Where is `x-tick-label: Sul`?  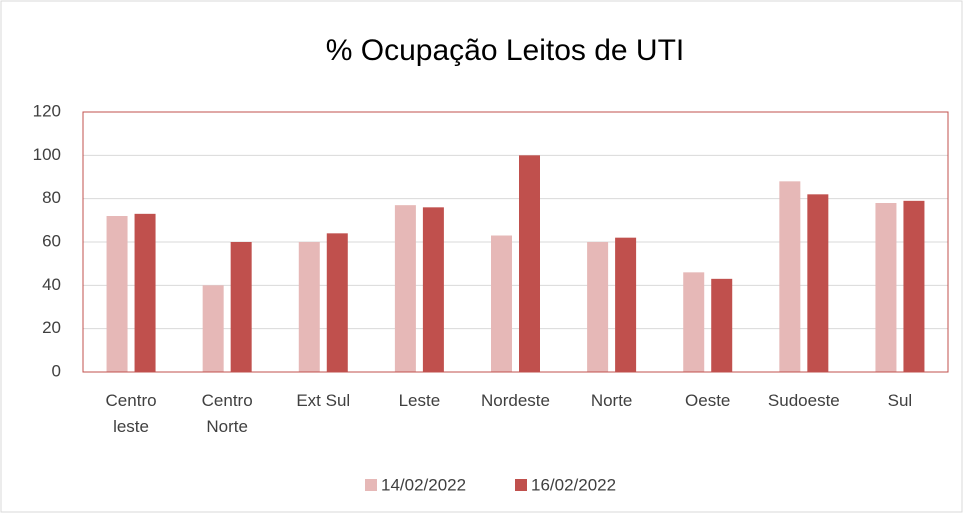 x-tick-label: Sul is located at coordinates (900, 400).